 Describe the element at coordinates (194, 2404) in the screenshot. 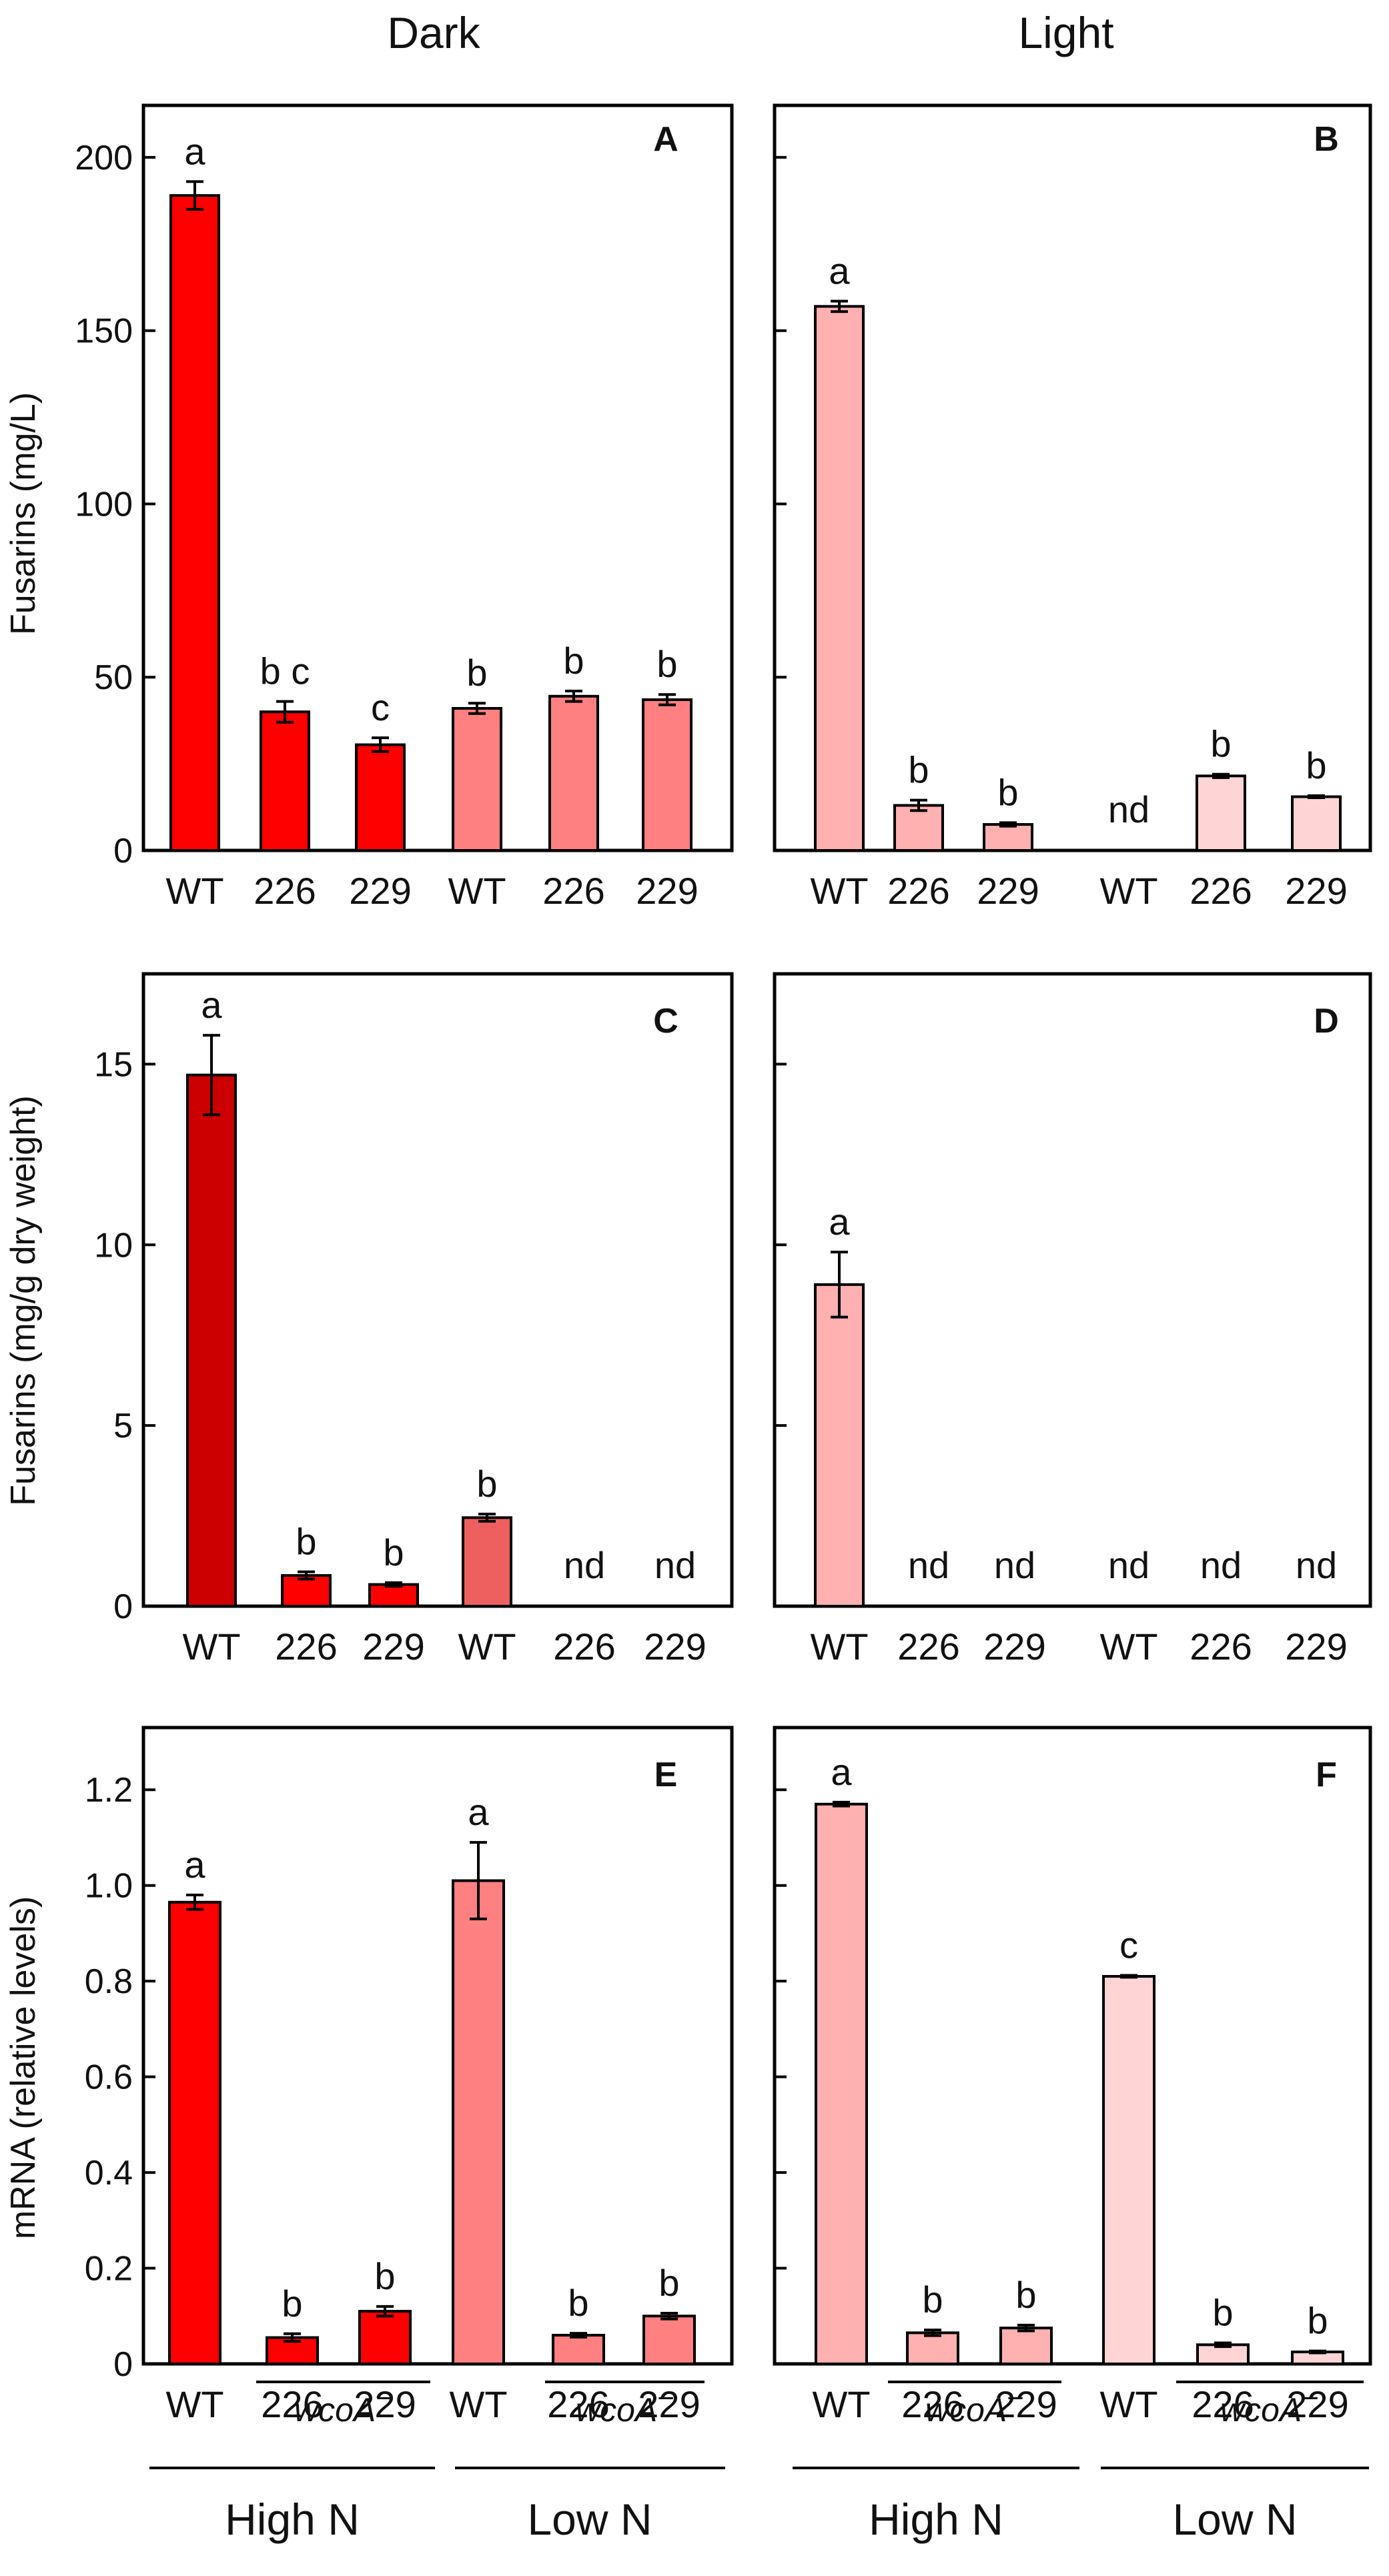

I see `category-label-e-1: WT` at that location.